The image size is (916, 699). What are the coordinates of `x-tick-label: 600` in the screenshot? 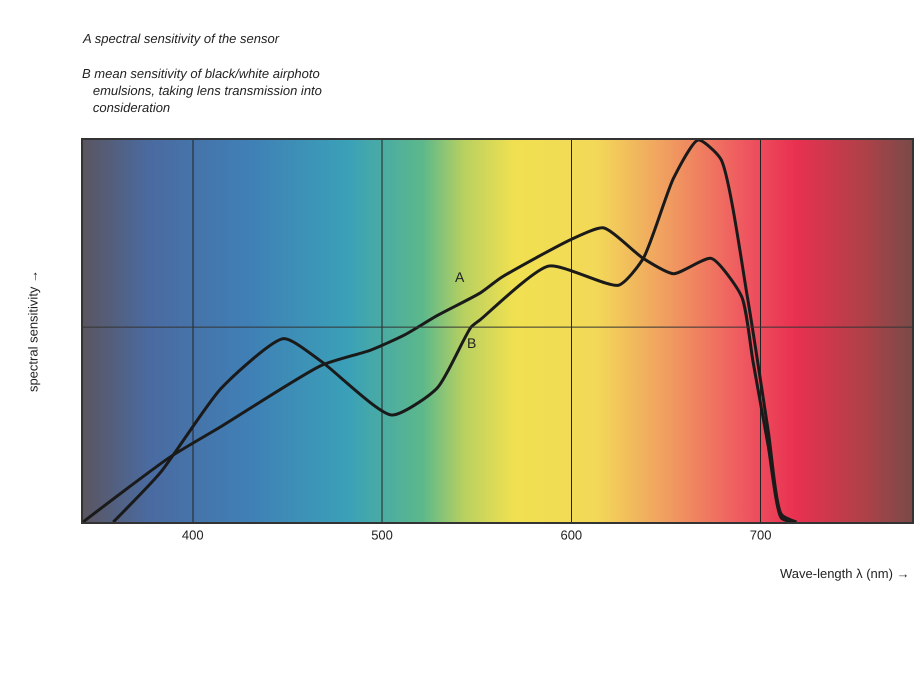 It's located at (571, 535).